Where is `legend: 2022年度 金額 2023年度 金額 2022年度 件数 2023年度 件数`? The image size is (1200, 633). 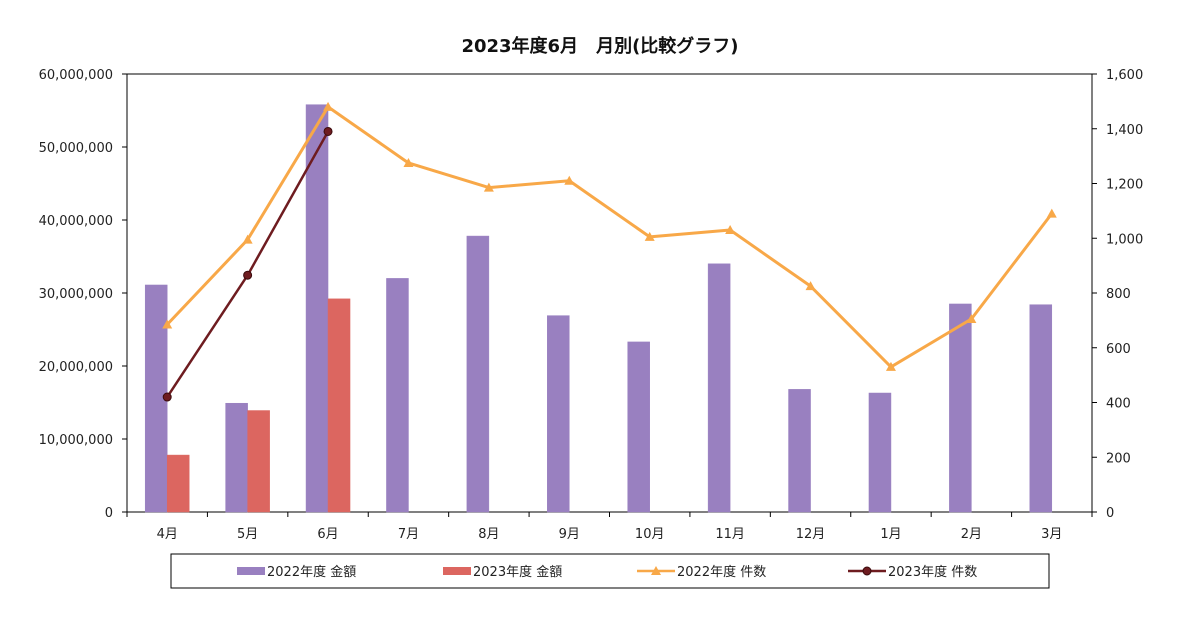 legend: 2022年度 金額 2023年度 金額 2022年度 件数 2023年度 件数 is located at coordinates (610, 571).